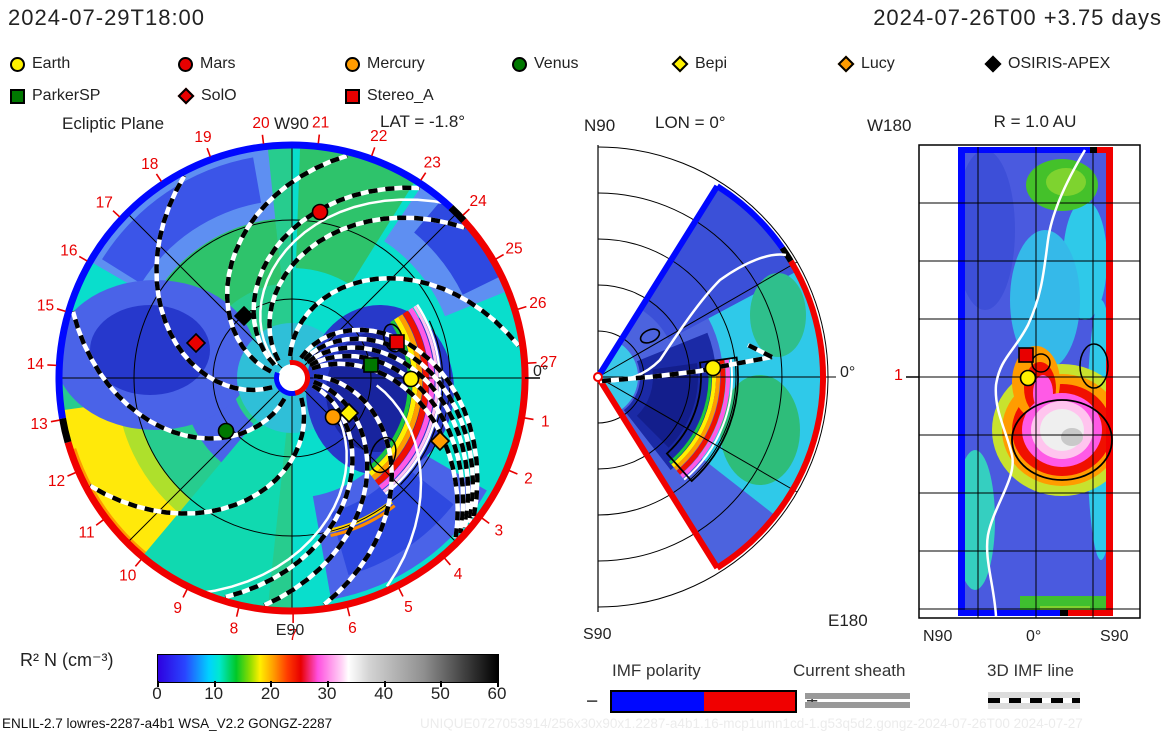  What do you see at coordinates (157, 693) in the screenshot?
I see `colorbar-tick: 0` at bounding box center [157, 693].